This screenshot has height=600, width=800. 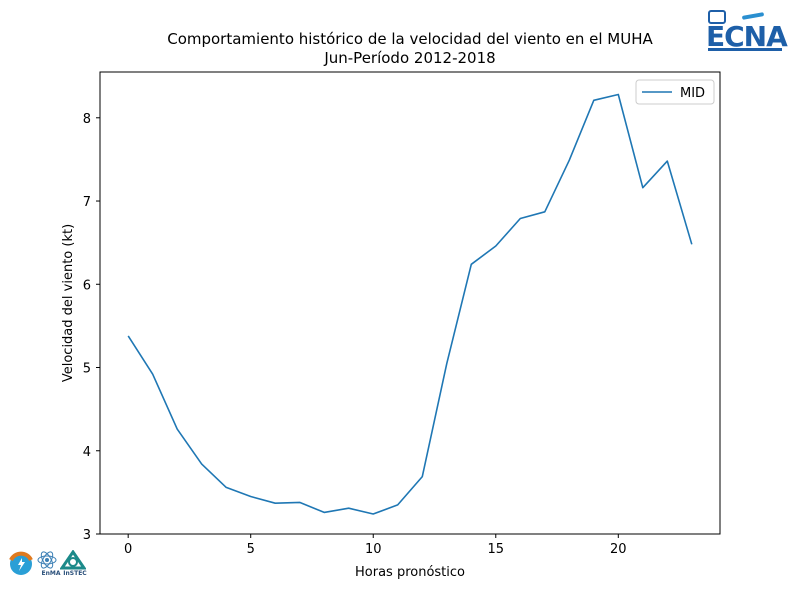 I want to click on legend-label: MID, so click(x=692, y=93).